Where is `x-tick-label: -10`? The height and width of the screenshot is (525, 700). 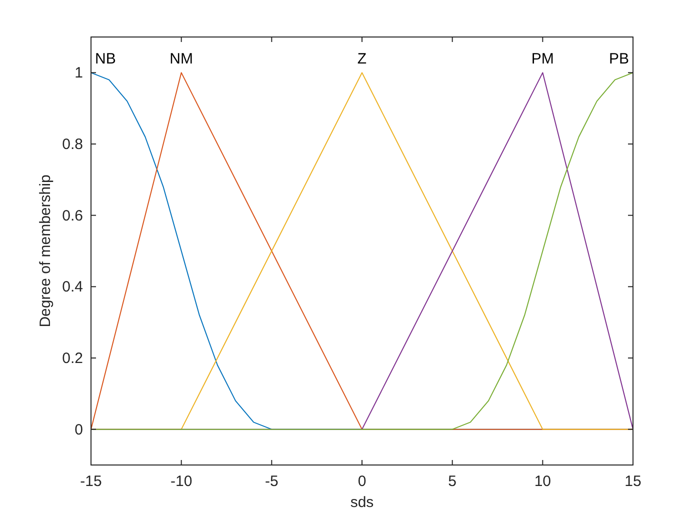 x-tick-label: -10 is located at coordinates (181, 481).